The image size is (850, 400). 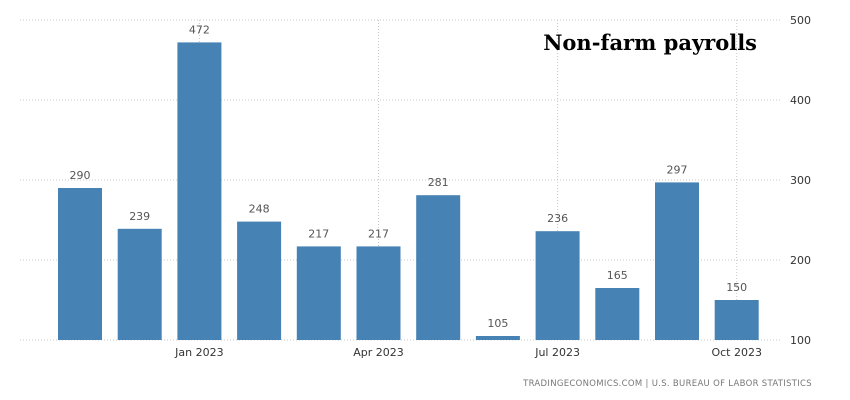 I want to click on bar-value-label: 236, so click(x=557, y=218).